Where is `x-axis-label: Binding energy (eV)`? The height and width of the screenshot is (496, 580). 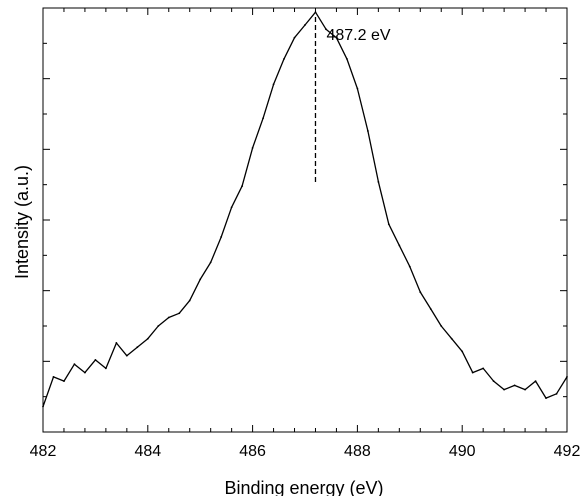 x-axis-label: Binding energy (eV) is located at coordinates (303, 487).